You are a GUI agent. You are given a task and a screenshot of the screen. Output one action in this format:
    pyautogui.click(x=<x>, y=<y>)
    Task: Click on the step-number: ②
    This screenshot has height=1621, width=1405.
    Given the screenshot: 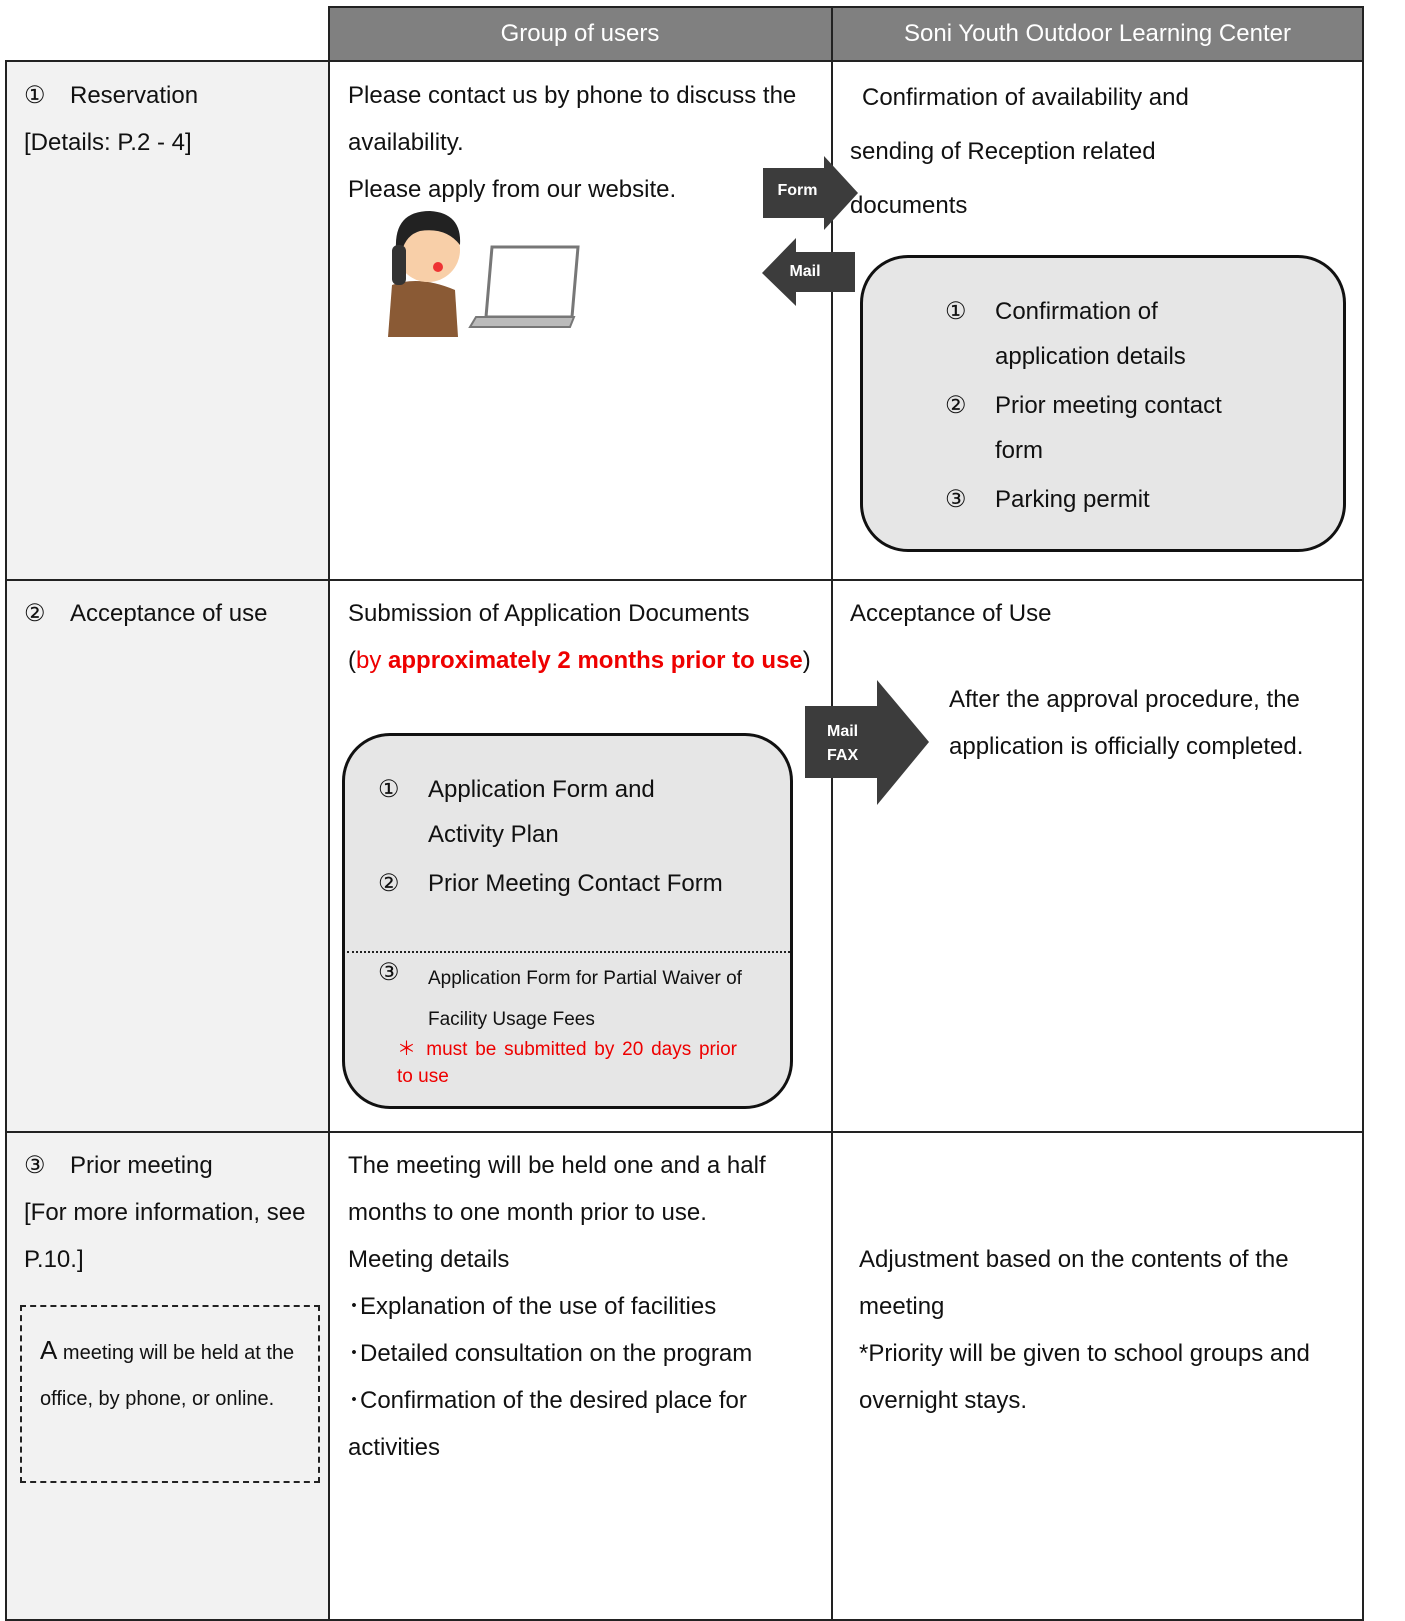 What is the action you would take?
    pyautogui.click(x=35, y=613)
    